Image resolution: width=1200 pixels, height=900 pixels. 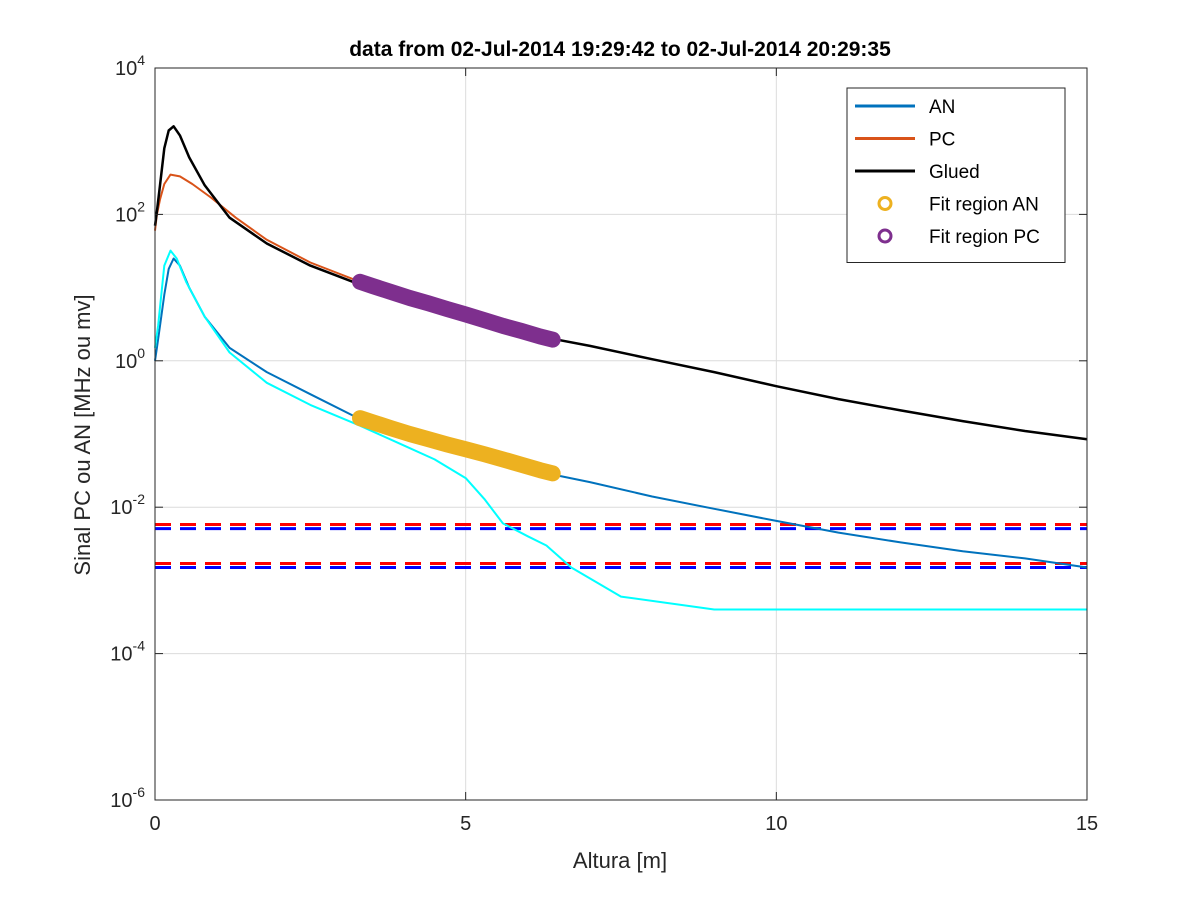 I want to click on y-tick-label: 10⁻⁶, so click(x=127, y=798).